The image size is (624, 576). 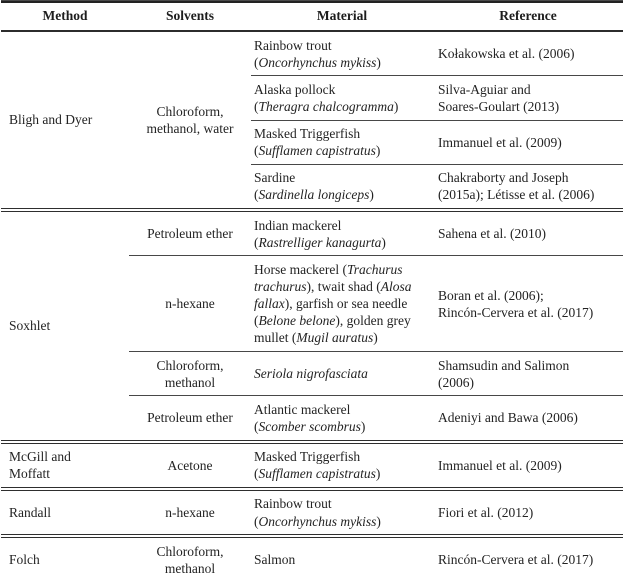 I want to click on material-cell: Indian mackerel (Rastrelliger kanagurta), so click(x=342, y=232).